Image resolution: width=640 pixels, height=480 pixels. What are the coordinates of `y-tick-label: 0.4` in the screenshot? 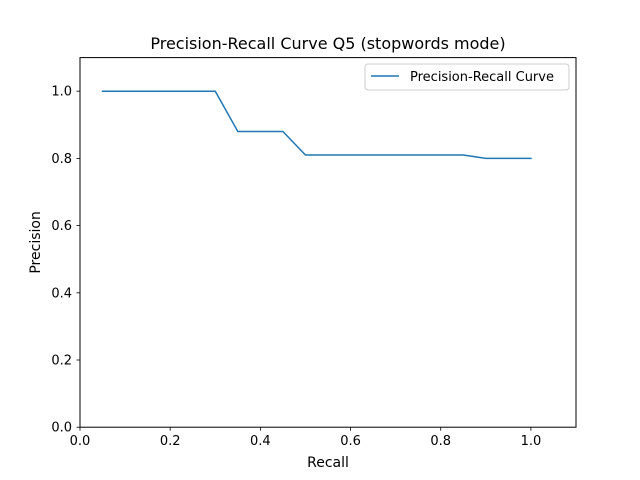 It's located at (61, 293).